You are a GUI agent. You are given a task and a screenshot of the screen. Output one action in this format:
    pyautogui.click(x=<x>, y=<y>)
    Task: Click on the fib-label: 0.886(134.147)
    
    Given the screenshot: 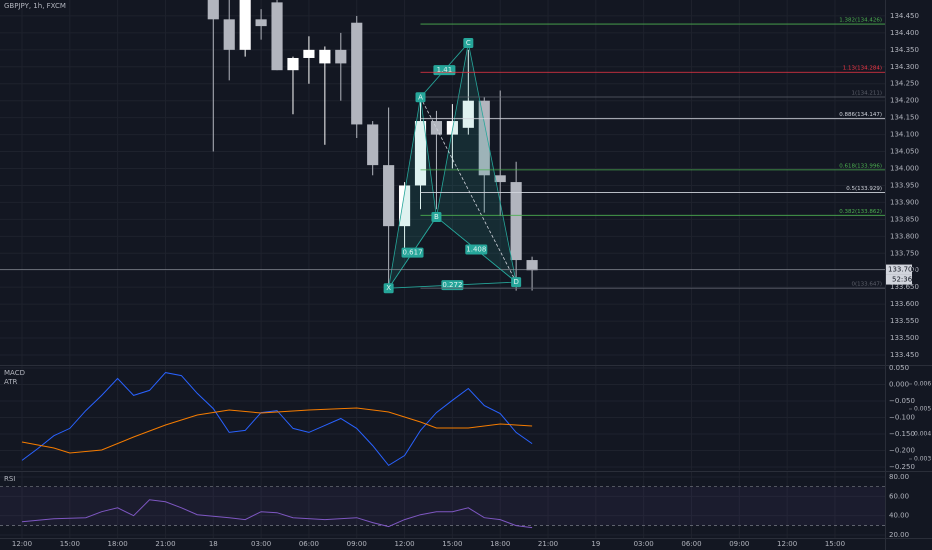 What is the action you would take?
    pyautogui.click(x=860, y=115)
    